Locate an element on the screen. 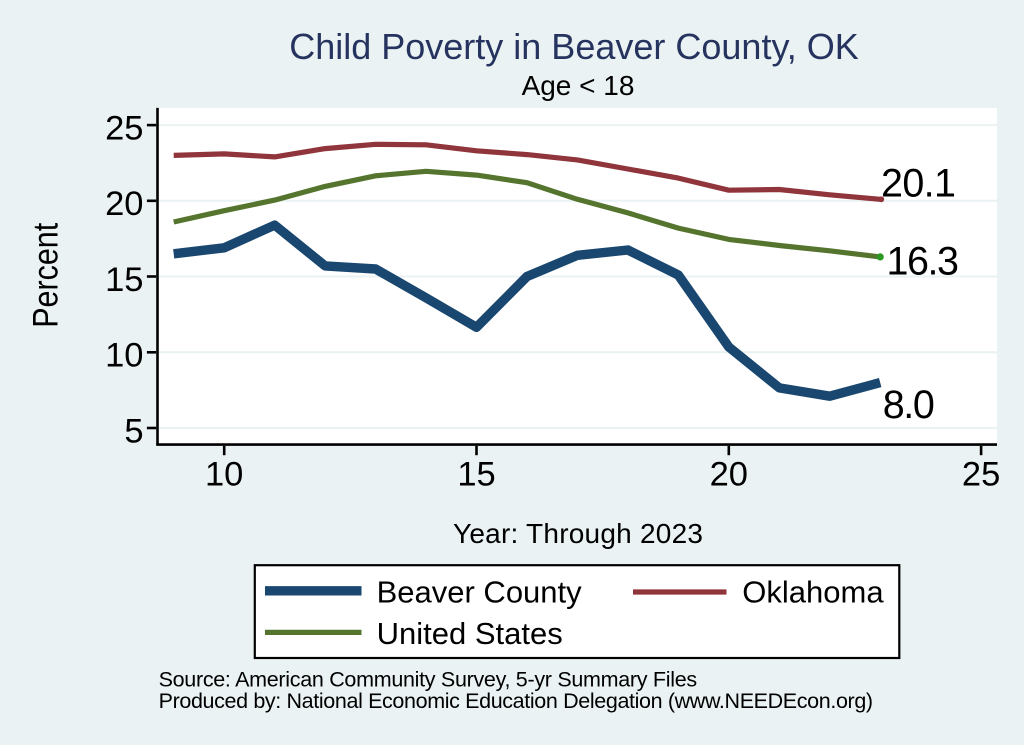 The width and height of the screenshot is (1024, 745). svg-text: Year: Through 2023 is located at coordinates (578, 533).